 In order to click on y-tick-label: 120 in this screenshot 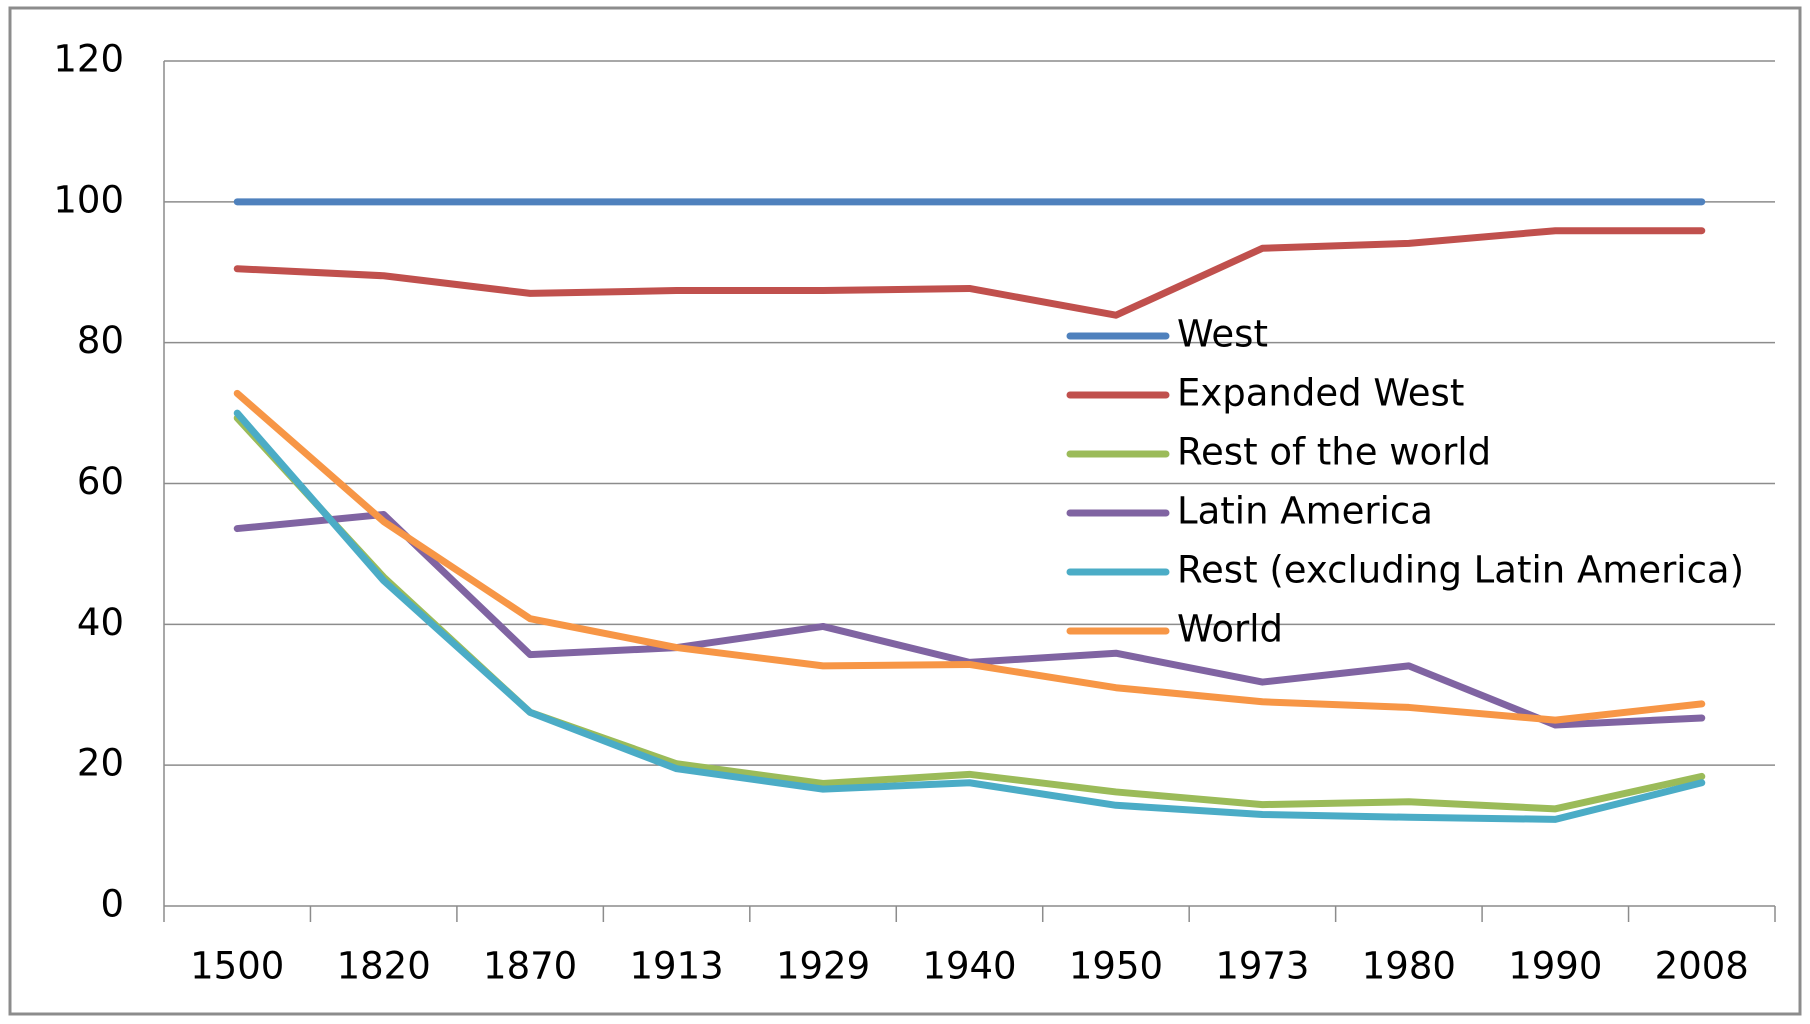, I will do `click(88, 59)`.